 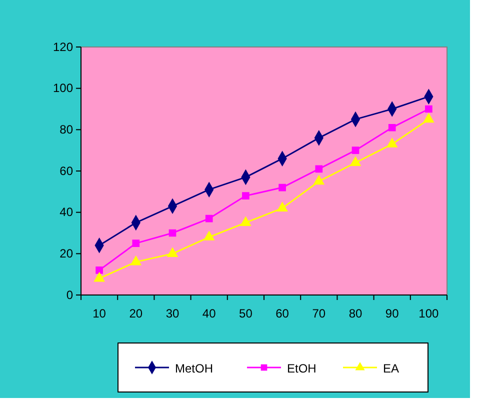 I want to click on legend-label: EA, so click(x=391, y=369).